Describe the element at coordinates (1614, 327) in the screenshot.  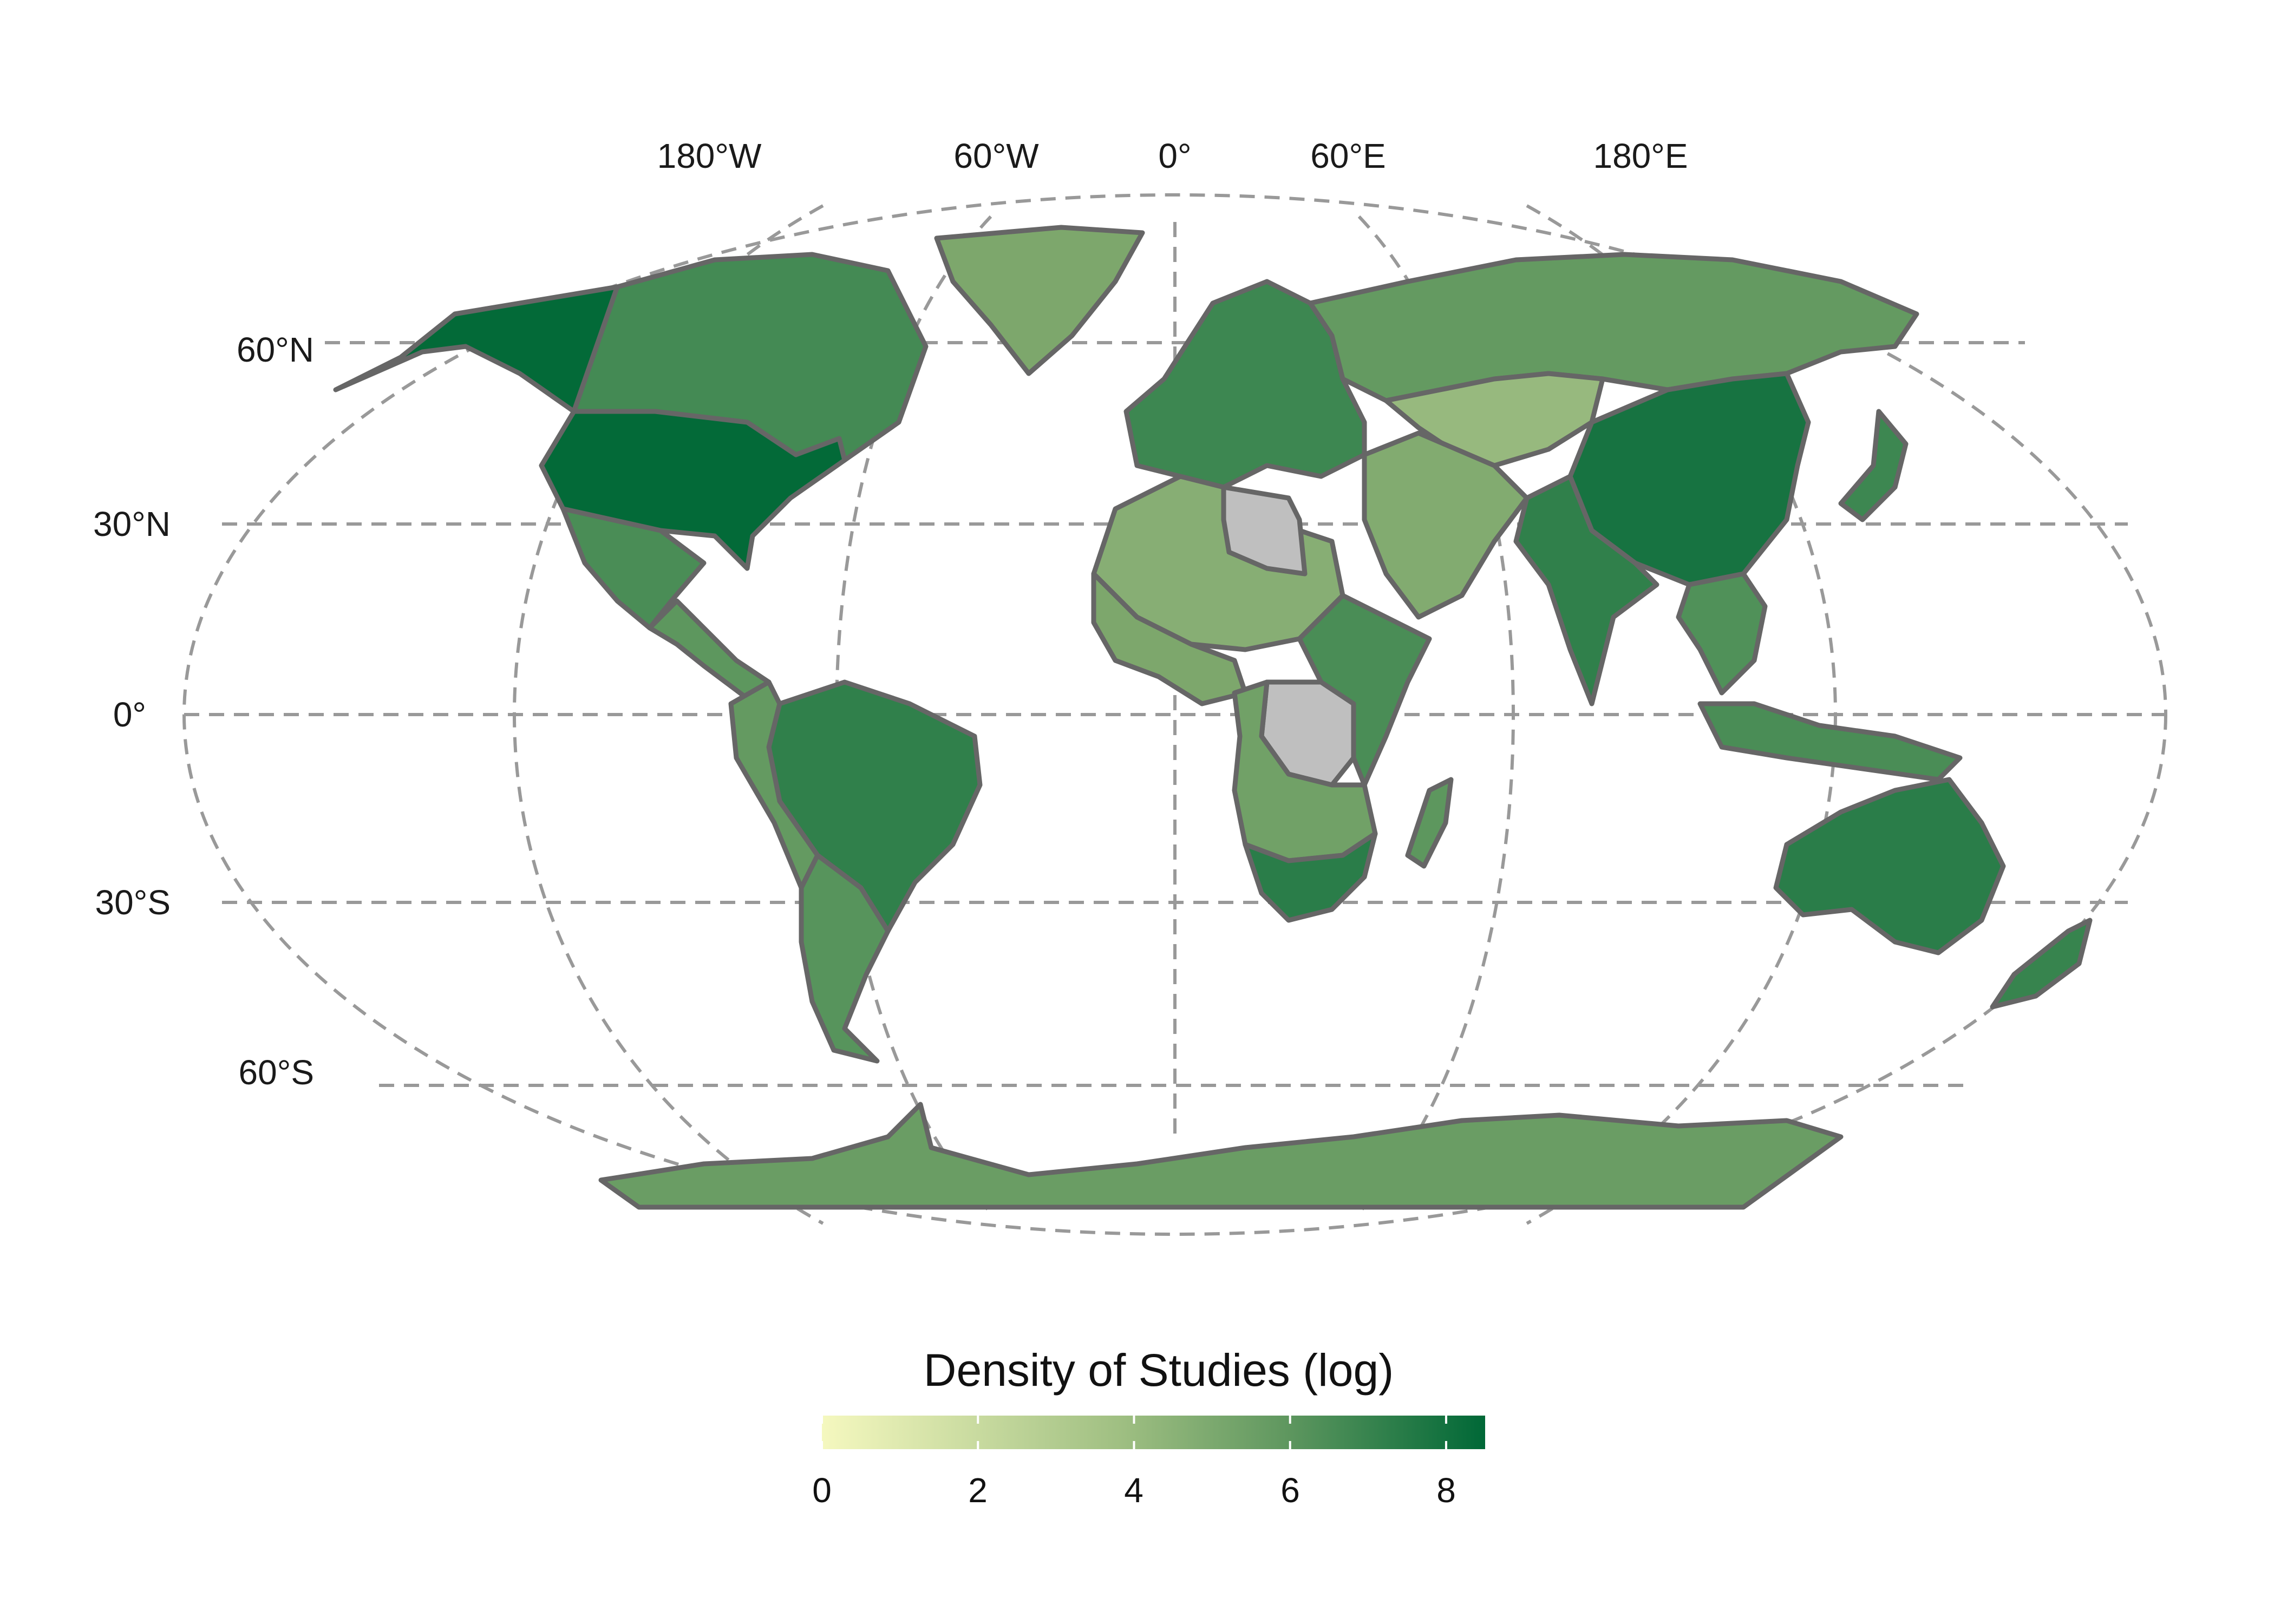
I see `region-russia` at that location.